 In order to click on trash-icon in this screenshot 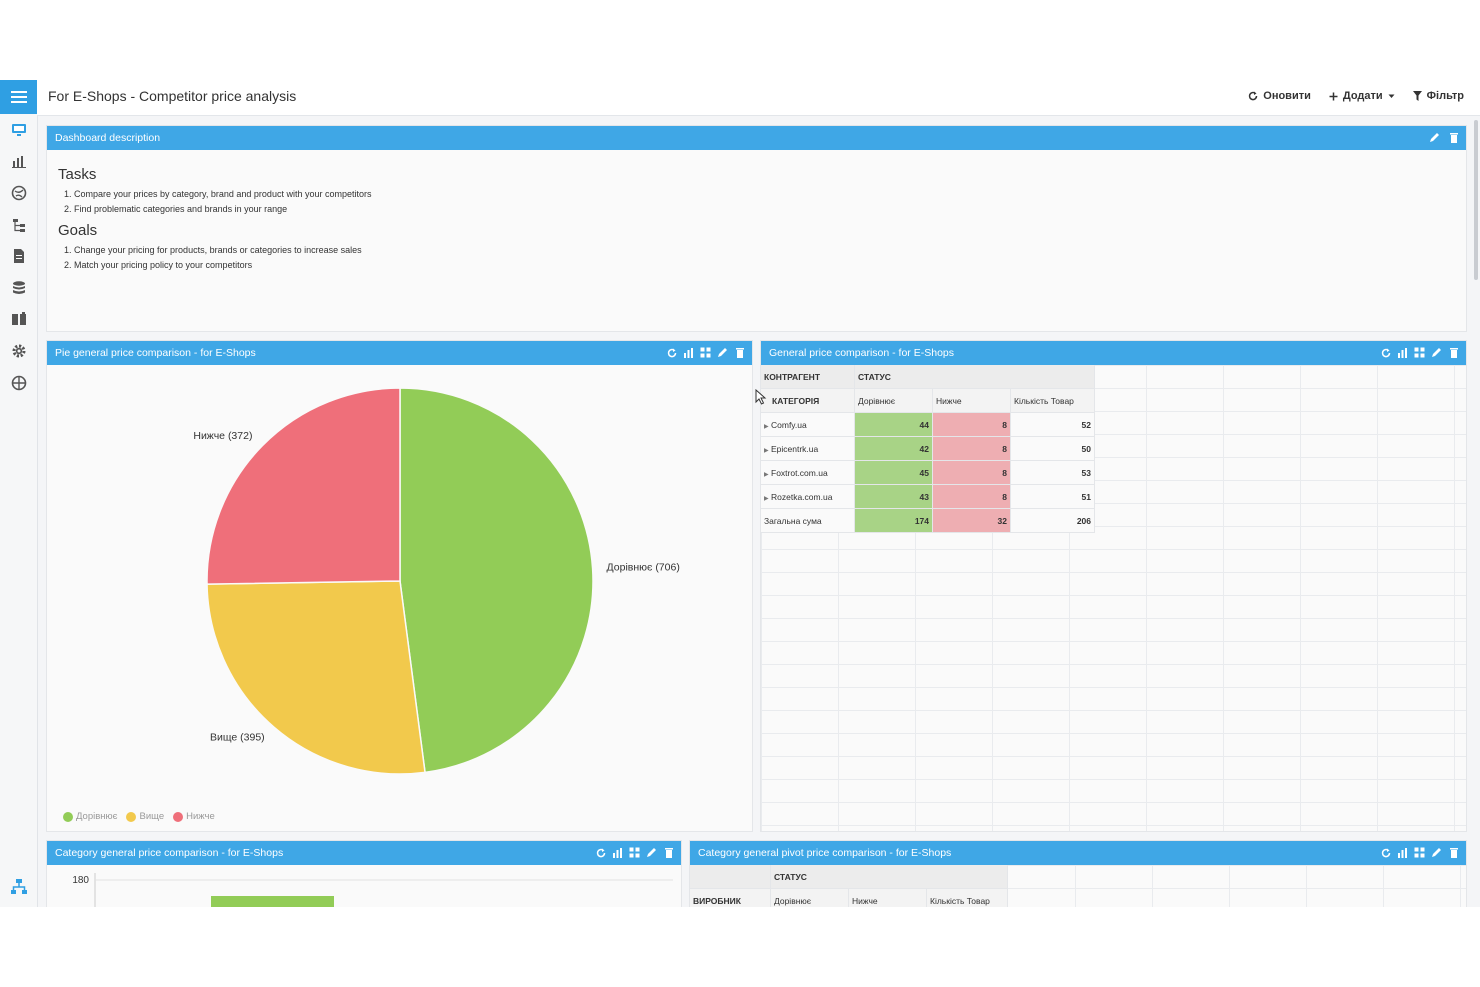, I will do `click(739, 353)`.